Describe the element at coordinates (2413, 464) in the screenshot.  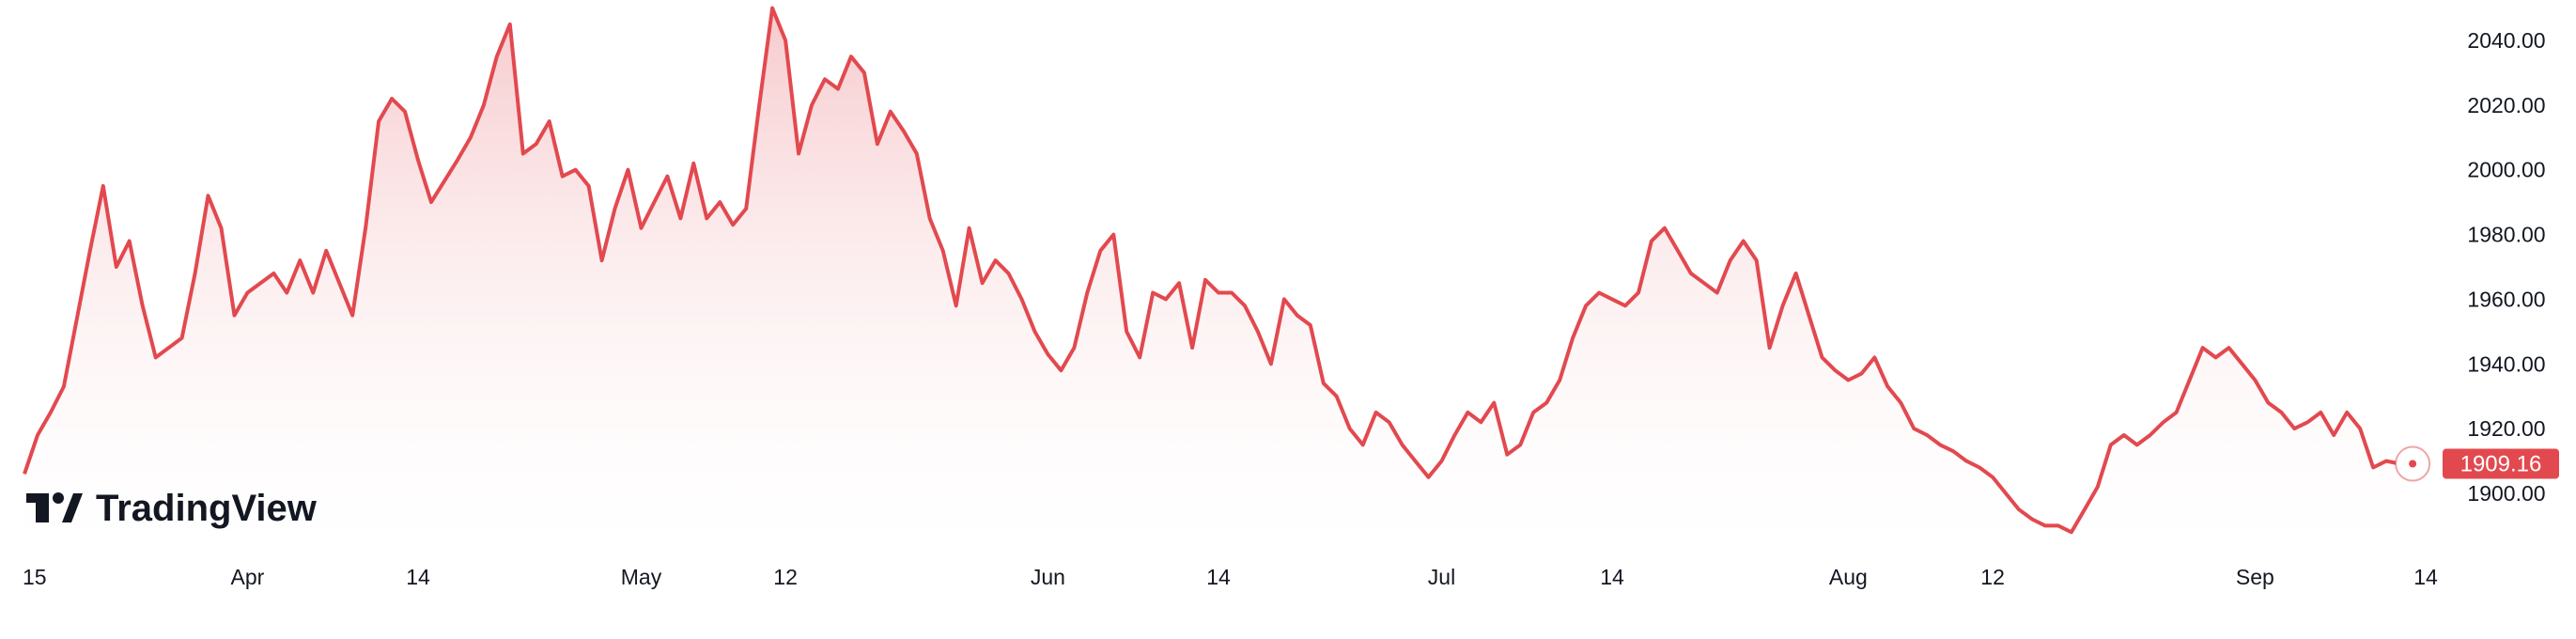
I see `last-price-dot` at that location.